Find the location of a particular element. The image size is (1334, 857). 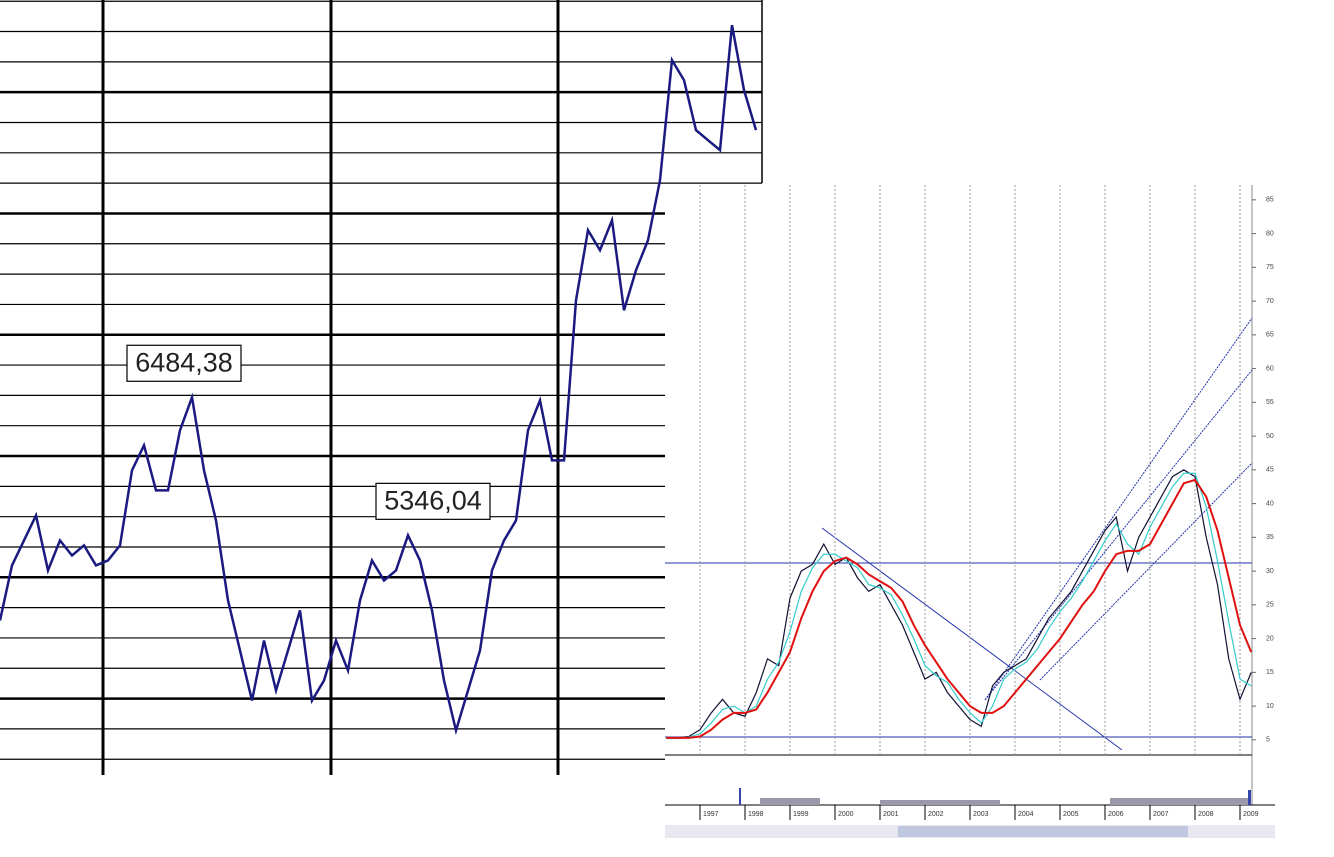

y-tick-label: 85 is located at coordinates (1270, 200).